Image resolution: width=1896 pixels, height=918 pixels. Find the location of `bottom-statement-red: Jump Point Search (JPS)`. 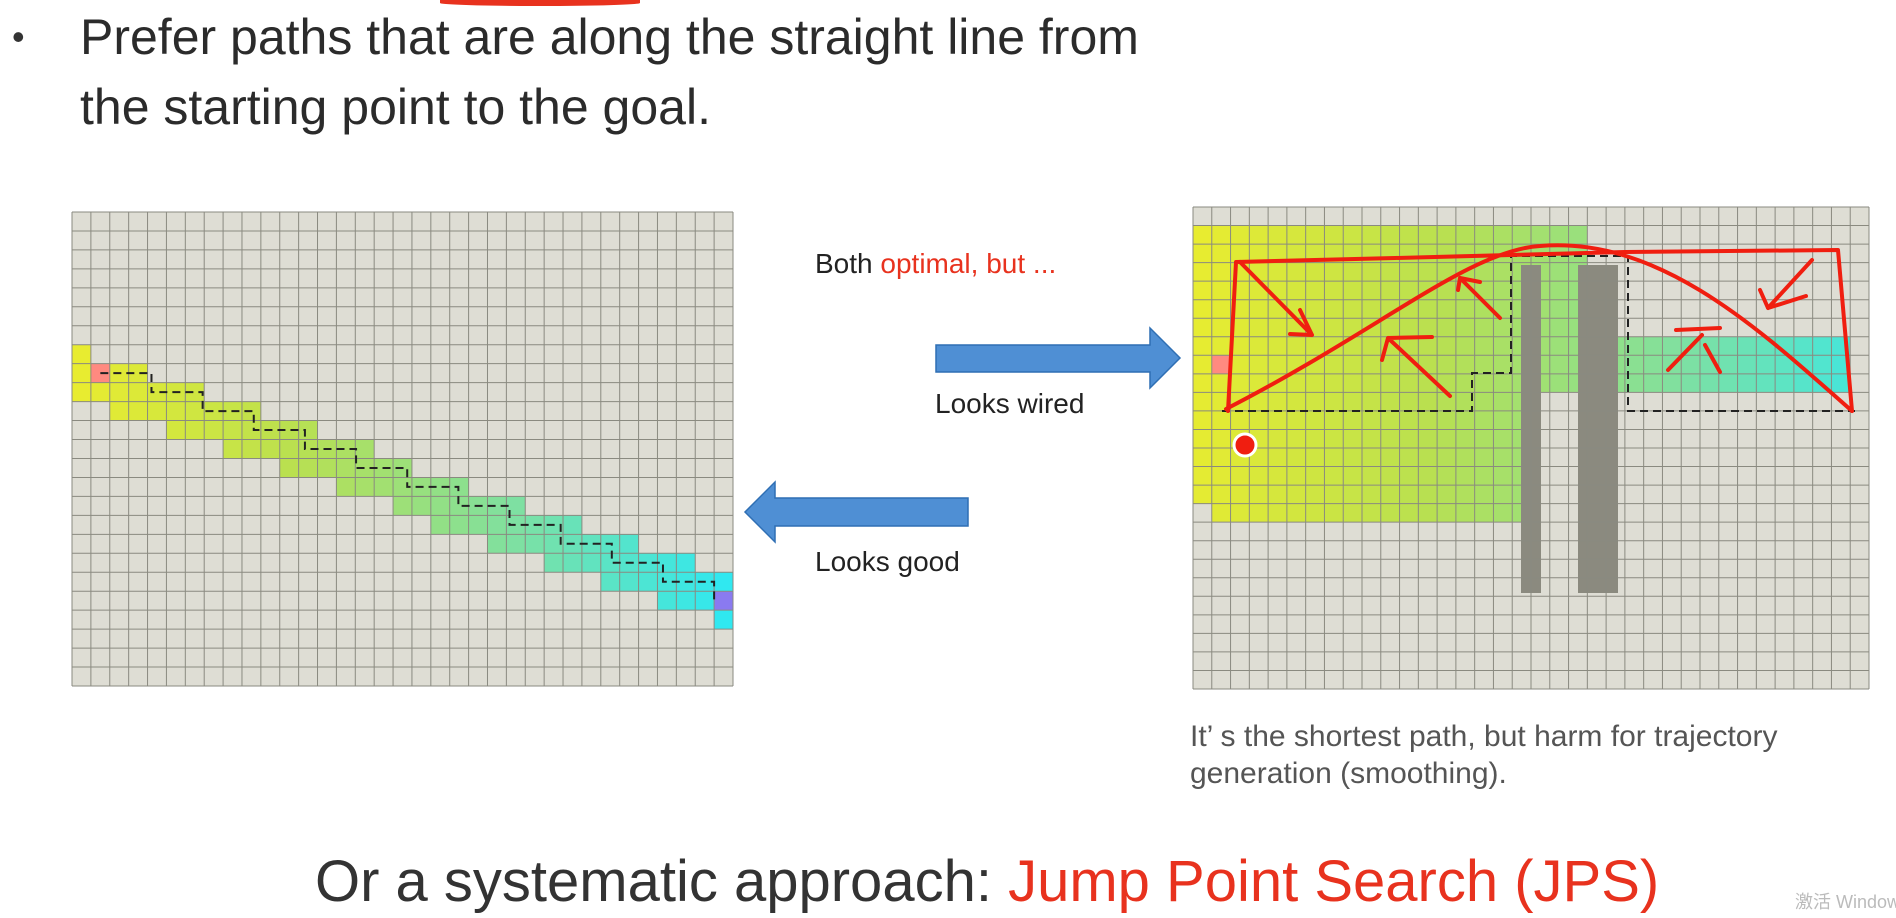

bottom-statement-red: Jump Point Search (JPS) is located at coordinates (1334, 881).